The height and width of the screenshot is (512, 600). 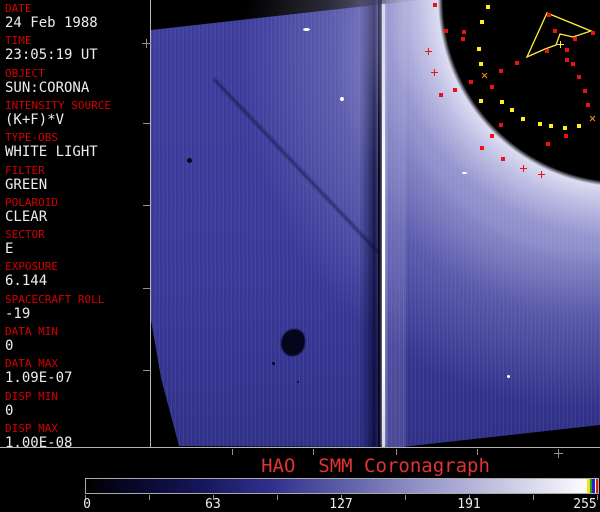 I want to click on star-marker-yellow-plus, so click(x=560, y=44).